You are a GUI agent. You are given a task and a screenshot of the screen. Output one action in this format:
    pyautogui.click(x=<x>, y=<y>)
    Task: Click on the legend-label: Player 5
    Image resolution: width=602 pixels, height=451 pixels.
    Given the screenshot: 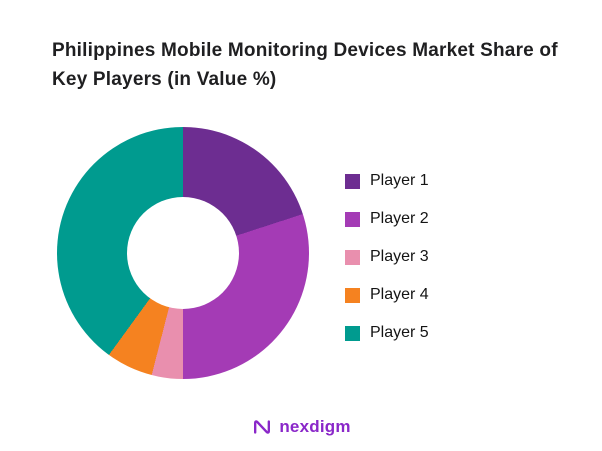 What is the action you would take?
    pyautogui.click(x=399, y=332)
    